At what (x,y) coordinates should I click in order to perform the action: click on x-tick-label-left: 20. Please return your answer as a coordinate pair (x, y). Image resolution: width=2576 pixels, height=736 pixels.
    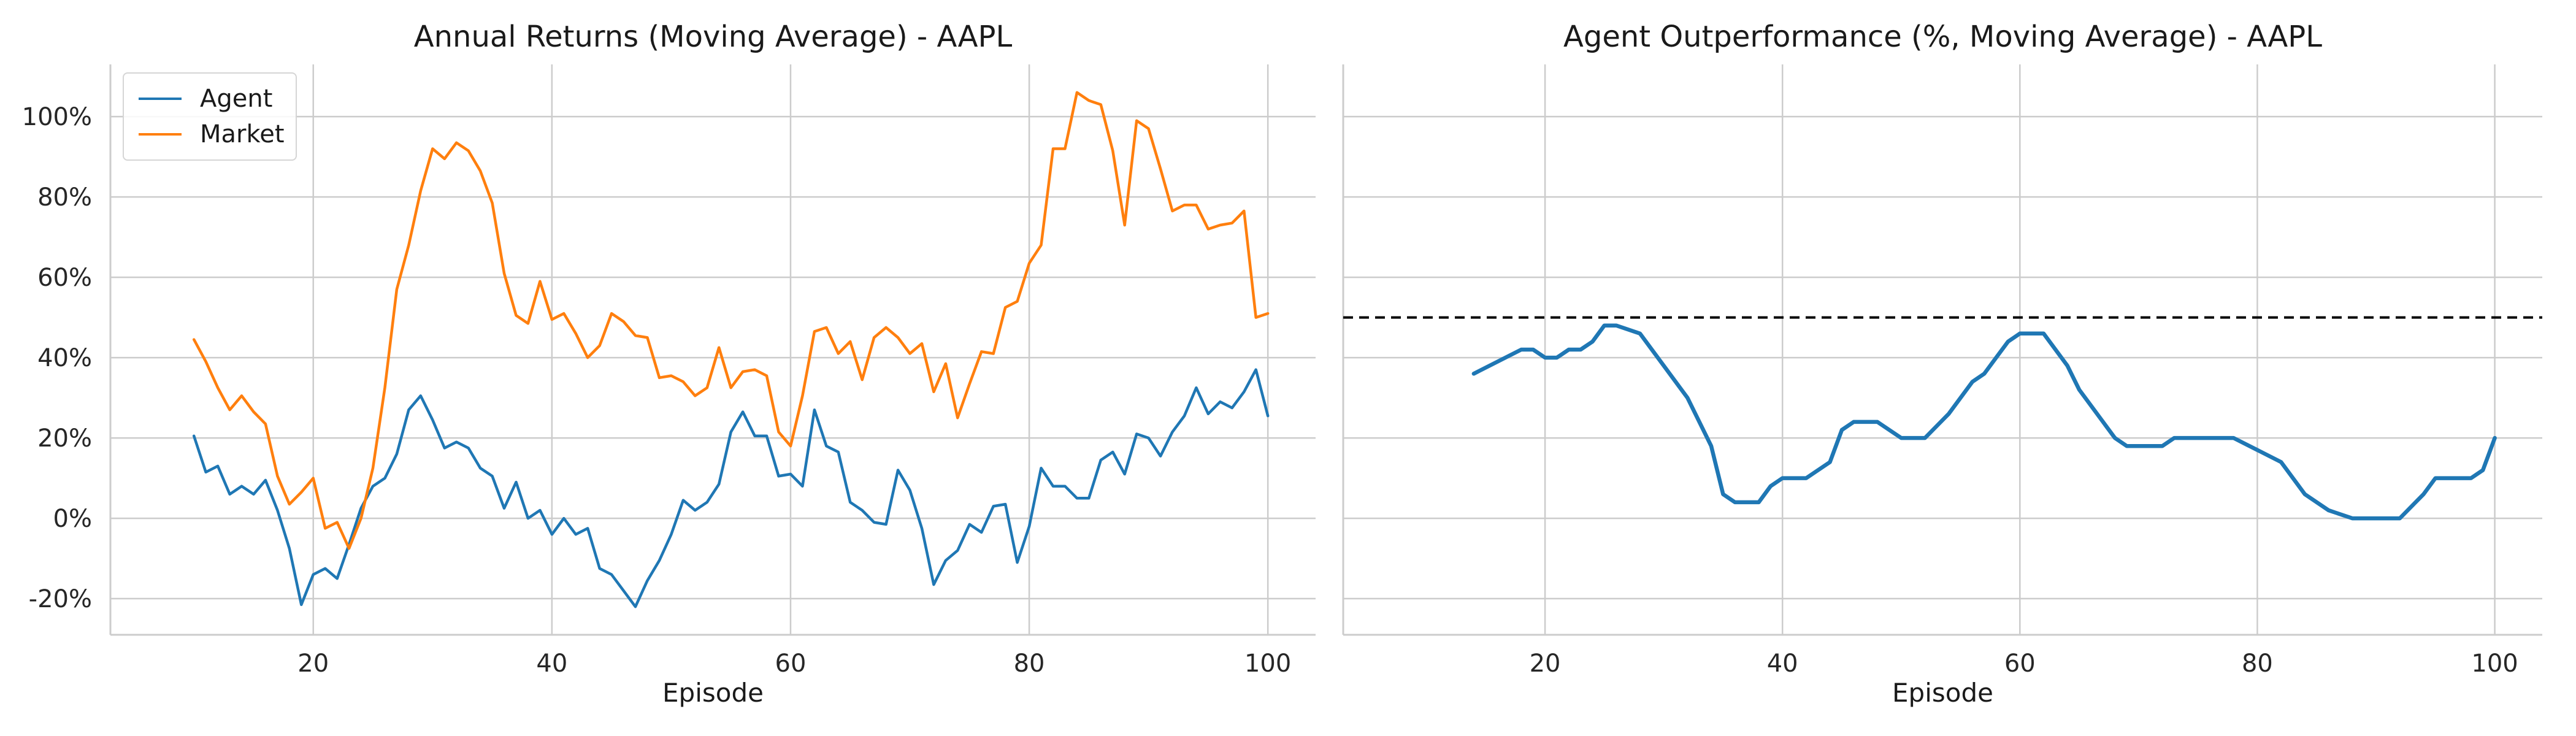
    Looking at the image, I should click on (313, 664).